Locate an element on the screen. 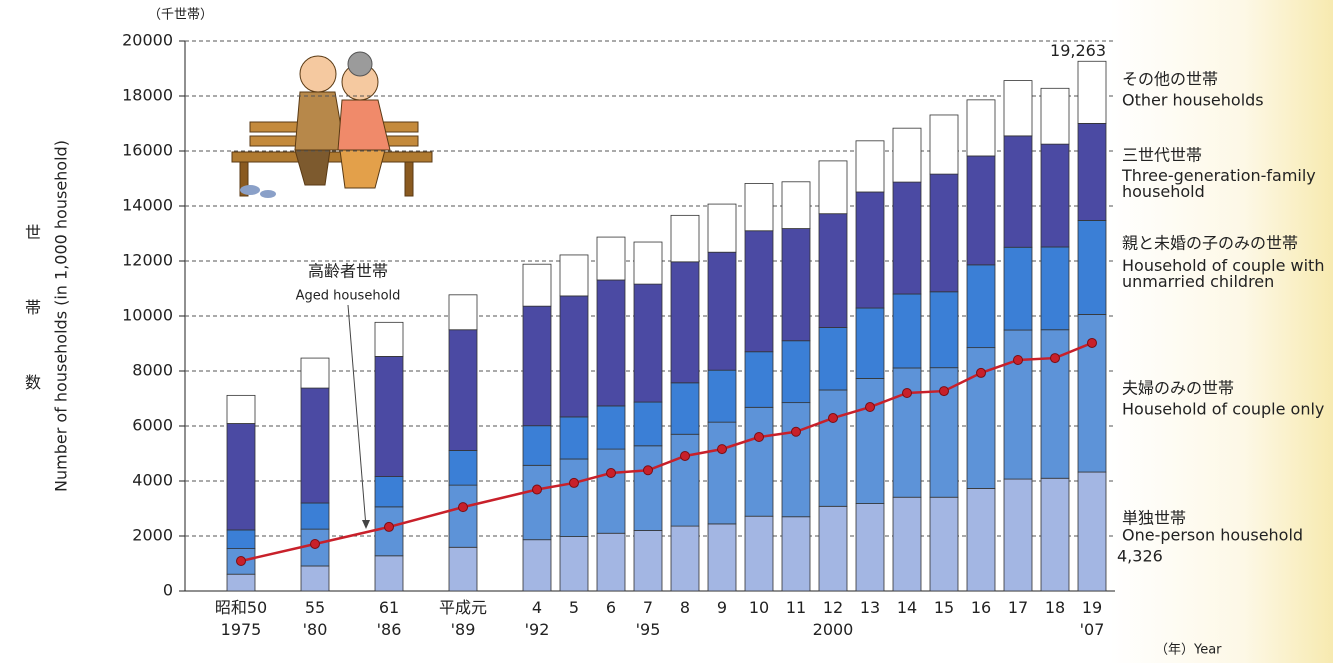 Image resolution: width=1333 pixels, height=663 pixels. x-tick-line: '07 is located at coordinates (1092, 629).